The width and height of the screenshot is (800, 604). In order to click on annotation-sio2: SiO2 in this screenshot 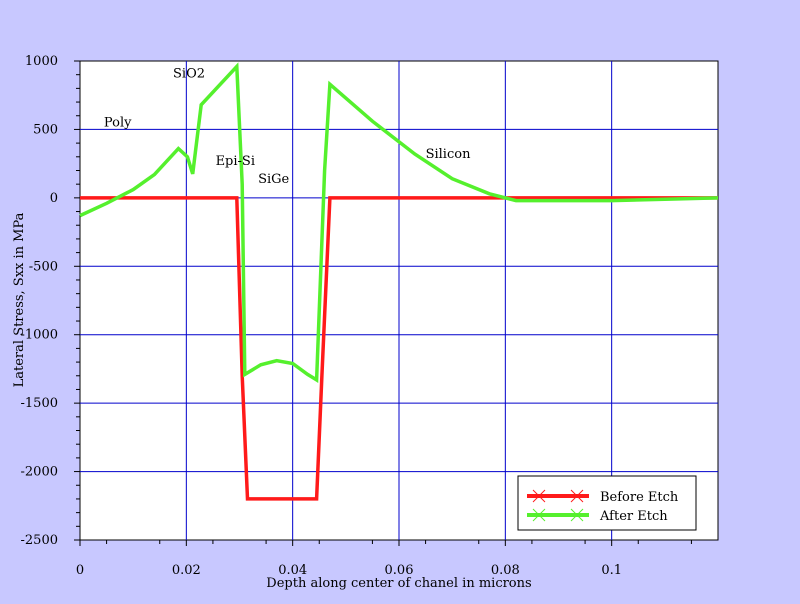, I will do `click(189, 73)`.